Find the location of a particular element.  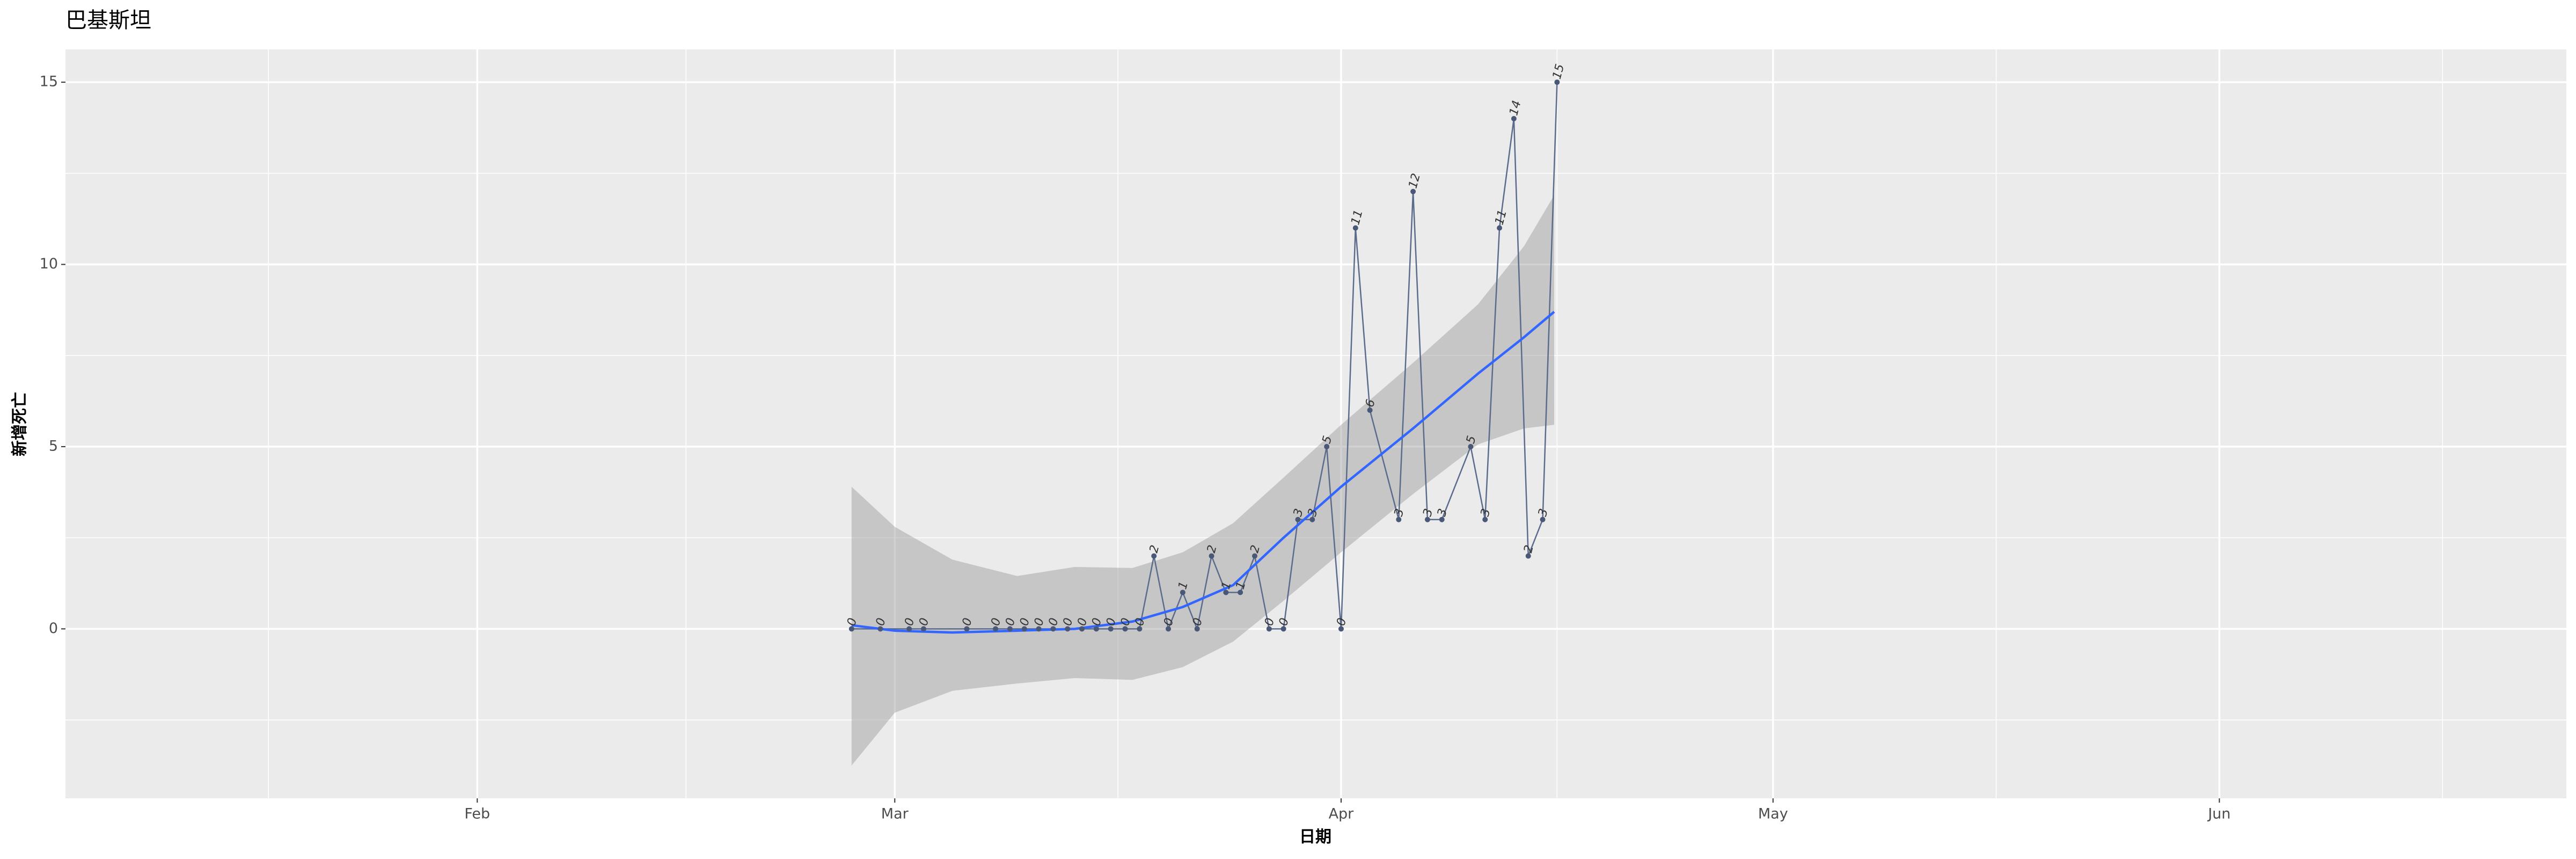

chart-title: 巴基斯坦 is located at coordinates (108, 20).